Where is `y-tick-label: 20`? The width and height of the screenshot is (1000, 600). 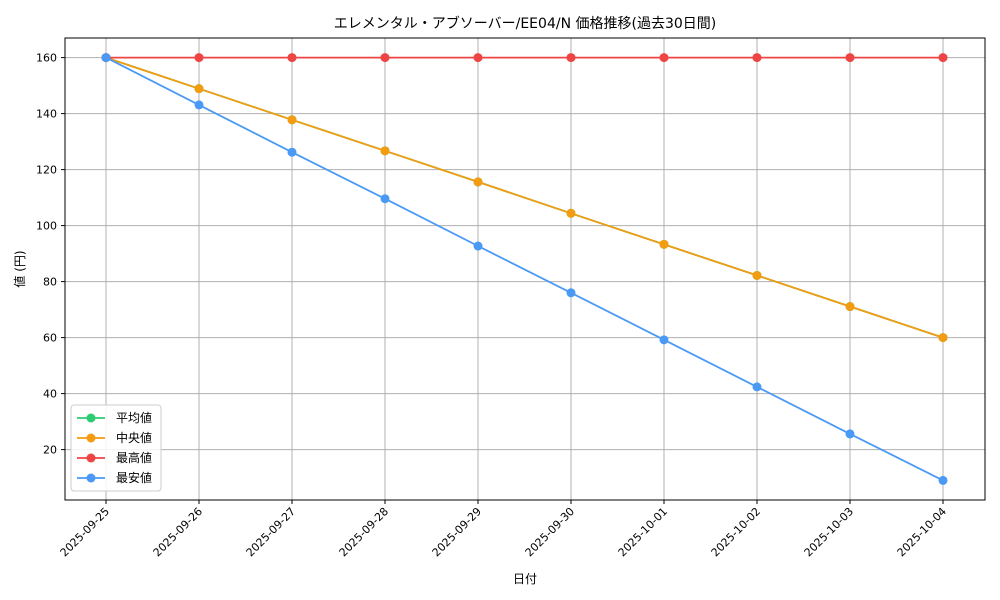 y-tick-label: 20 is located at coordinates (50, 450).